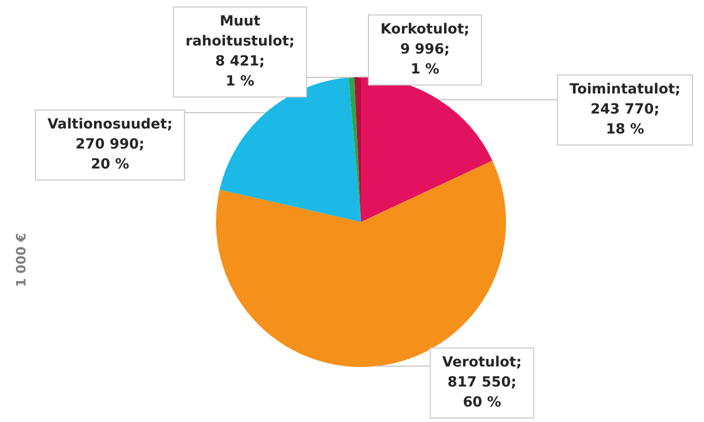 Image resolution: width=704 pixels, height=422 pixels. Describe the element at coordinates (482, 382) in the screenshot. I see `slice-label: Verotulot; 817 550; 60 %` at that location.